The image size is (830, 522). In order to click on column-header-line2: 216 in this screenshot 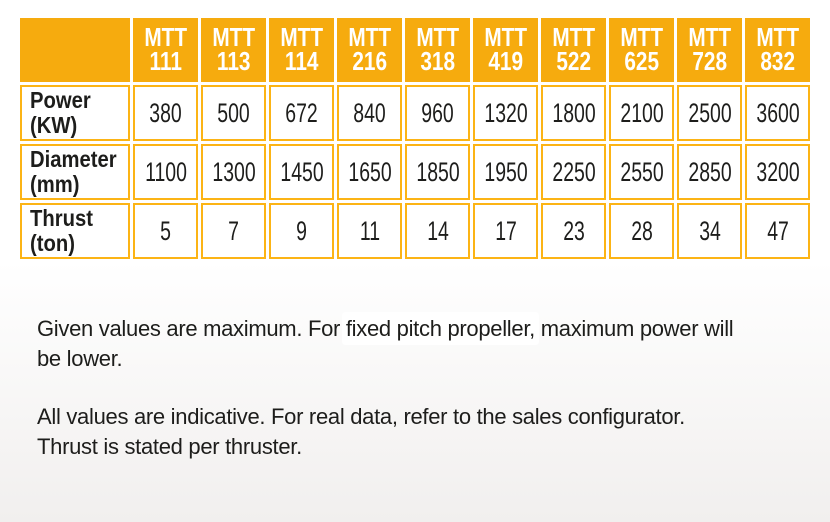, I will do `click(370, 61)`.